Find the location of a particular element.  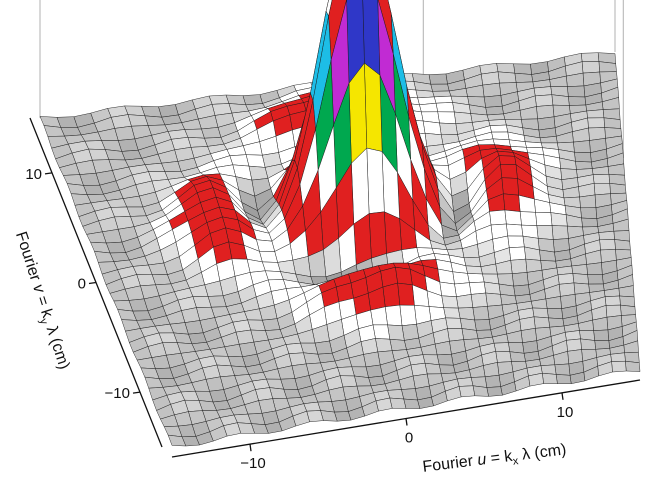

y-tick-label: 0 is located at coordinates (82, 284).